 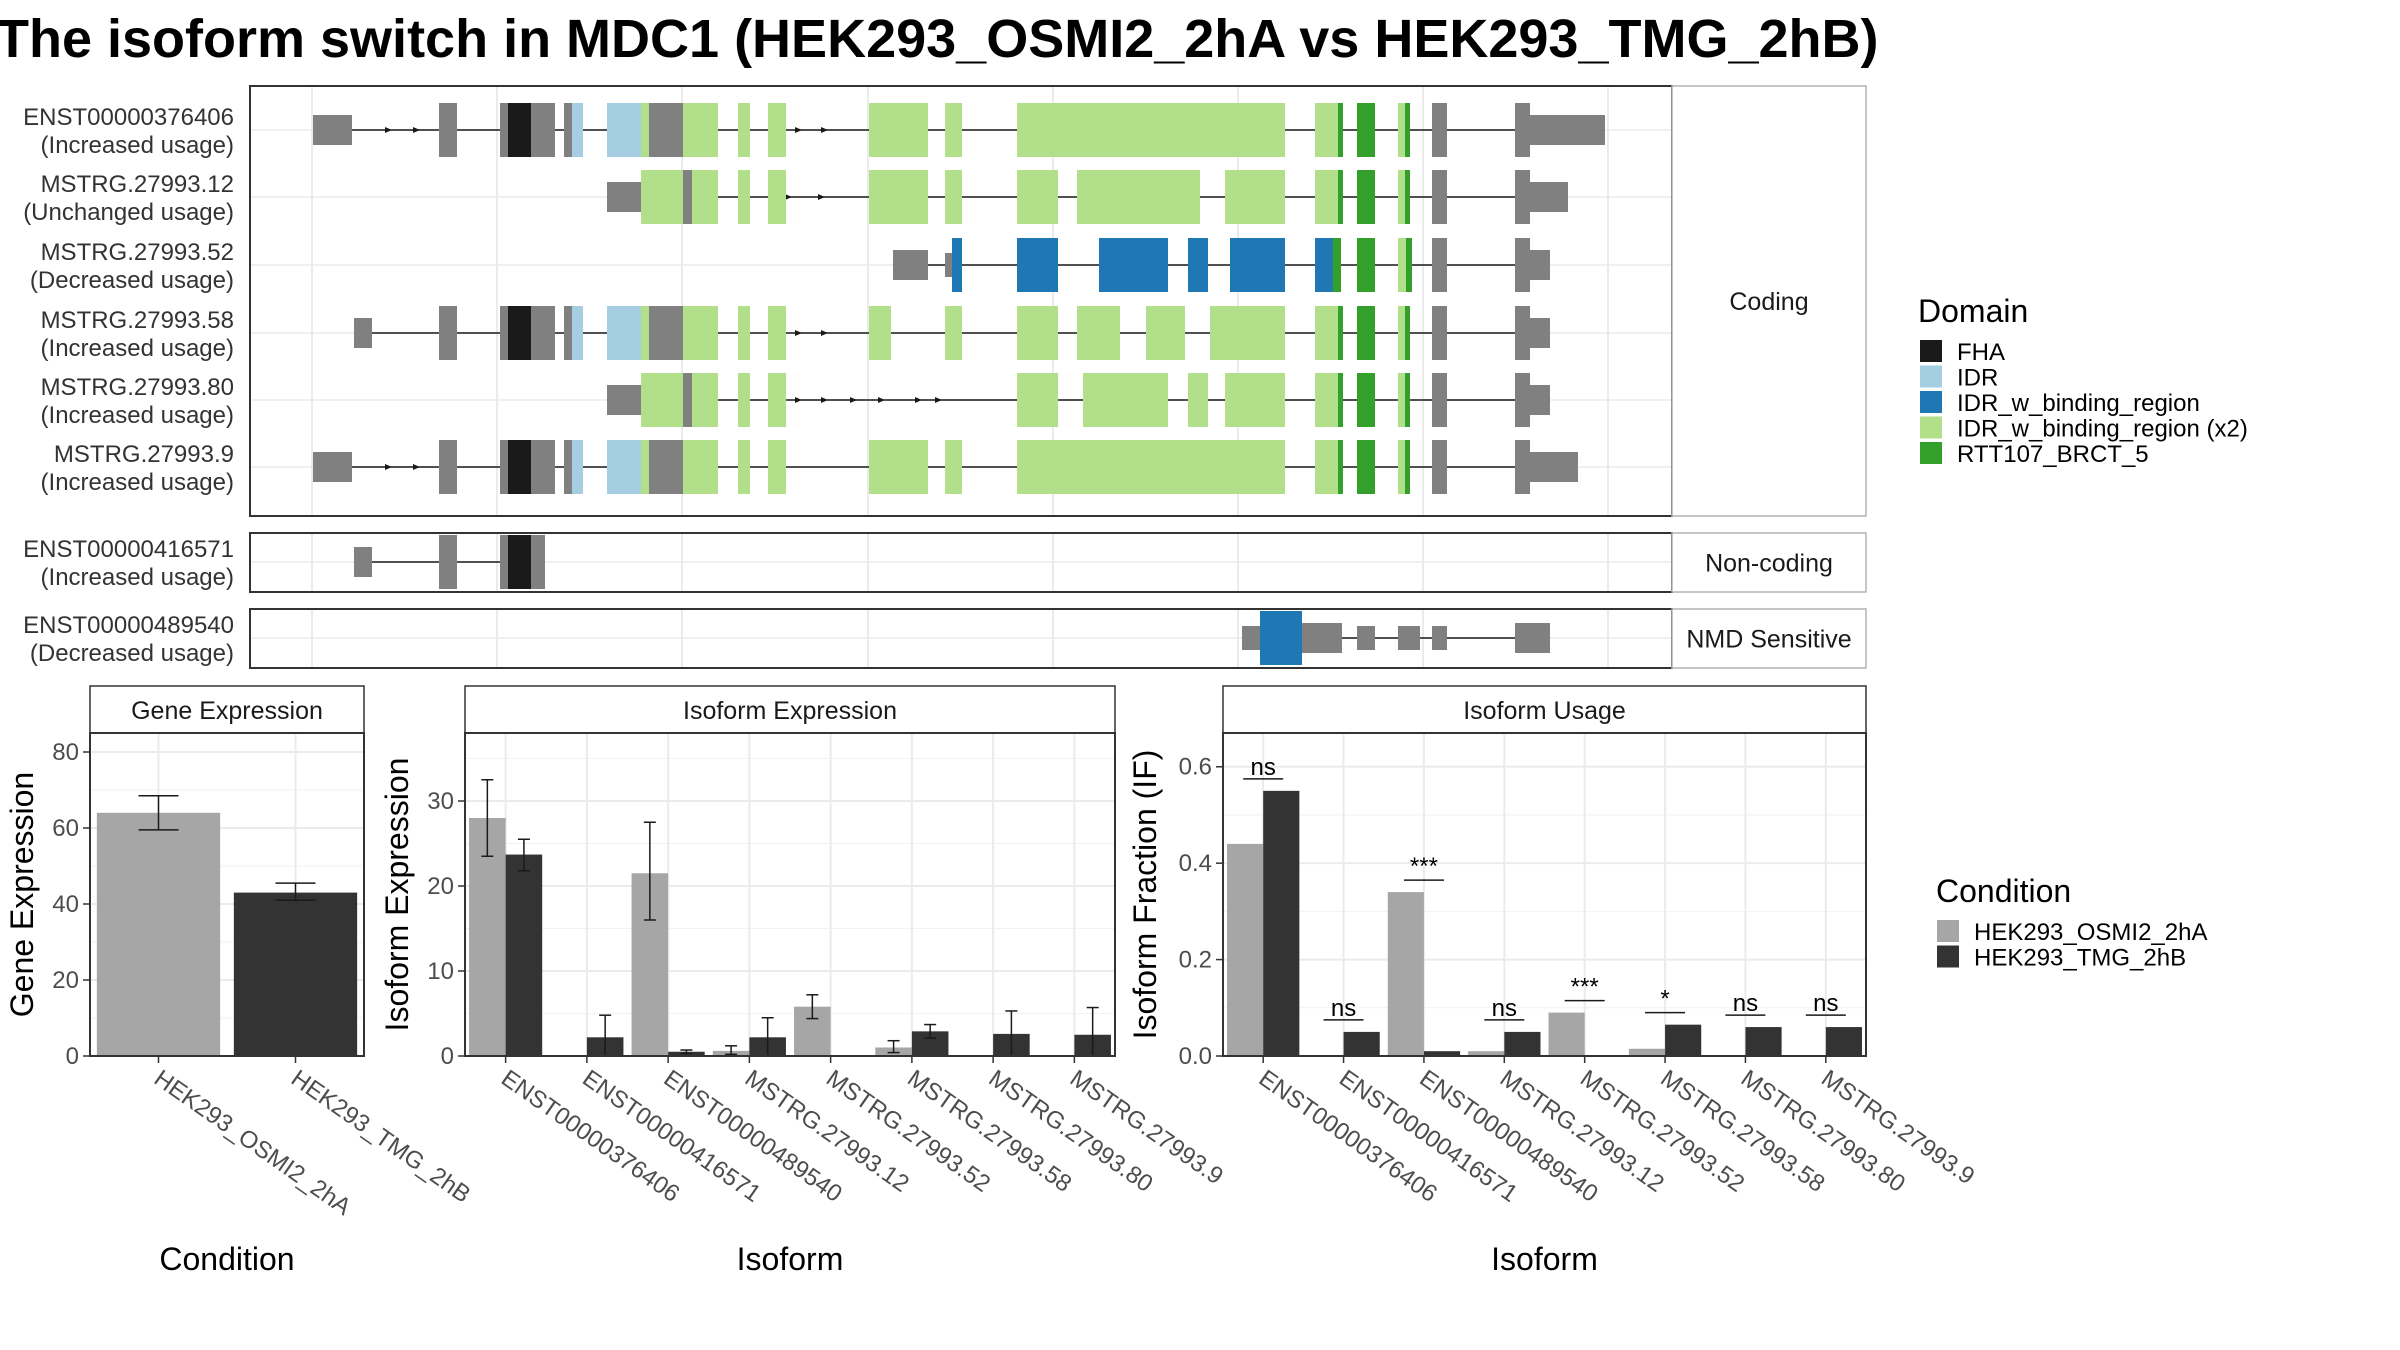 I want to click on group-strip-label: Non-coding, so click(x=1769, y=564).